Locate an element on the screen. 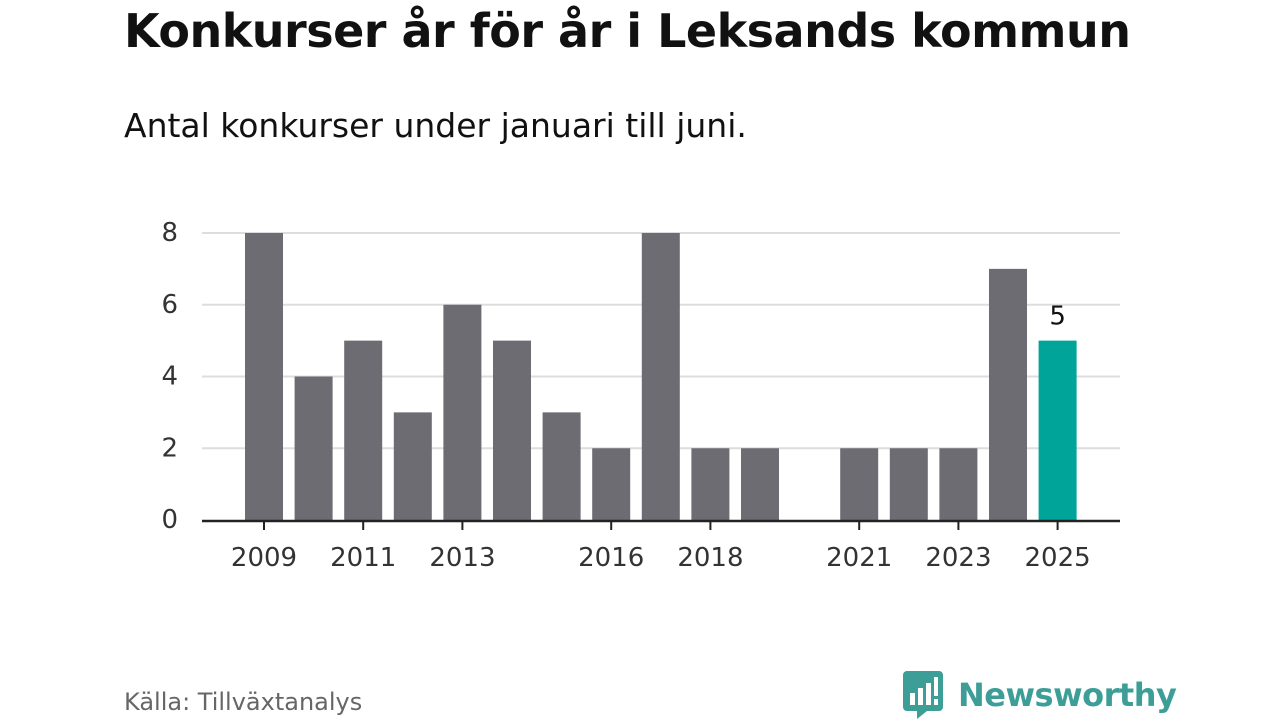  bar-2022 is located at coordinates (908, 484).